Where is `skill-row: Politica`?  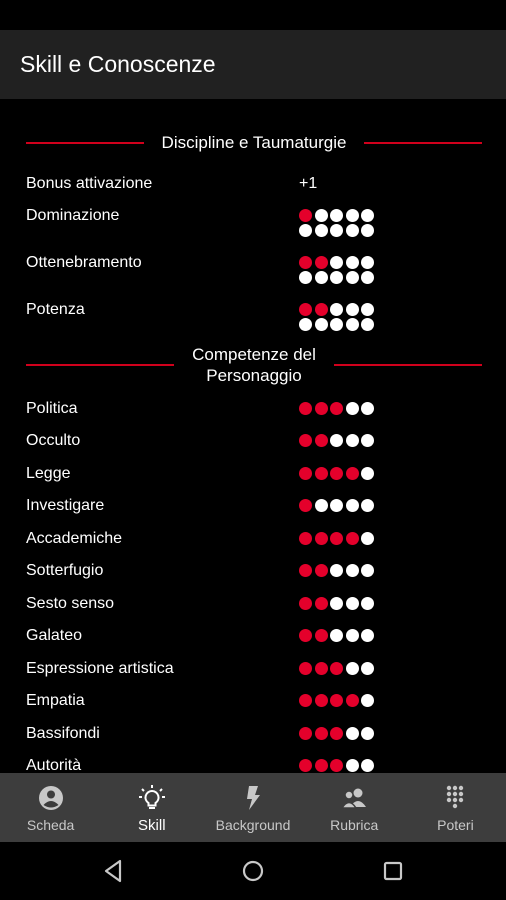
skill-row: Politica is located at coordinates (256, 412).